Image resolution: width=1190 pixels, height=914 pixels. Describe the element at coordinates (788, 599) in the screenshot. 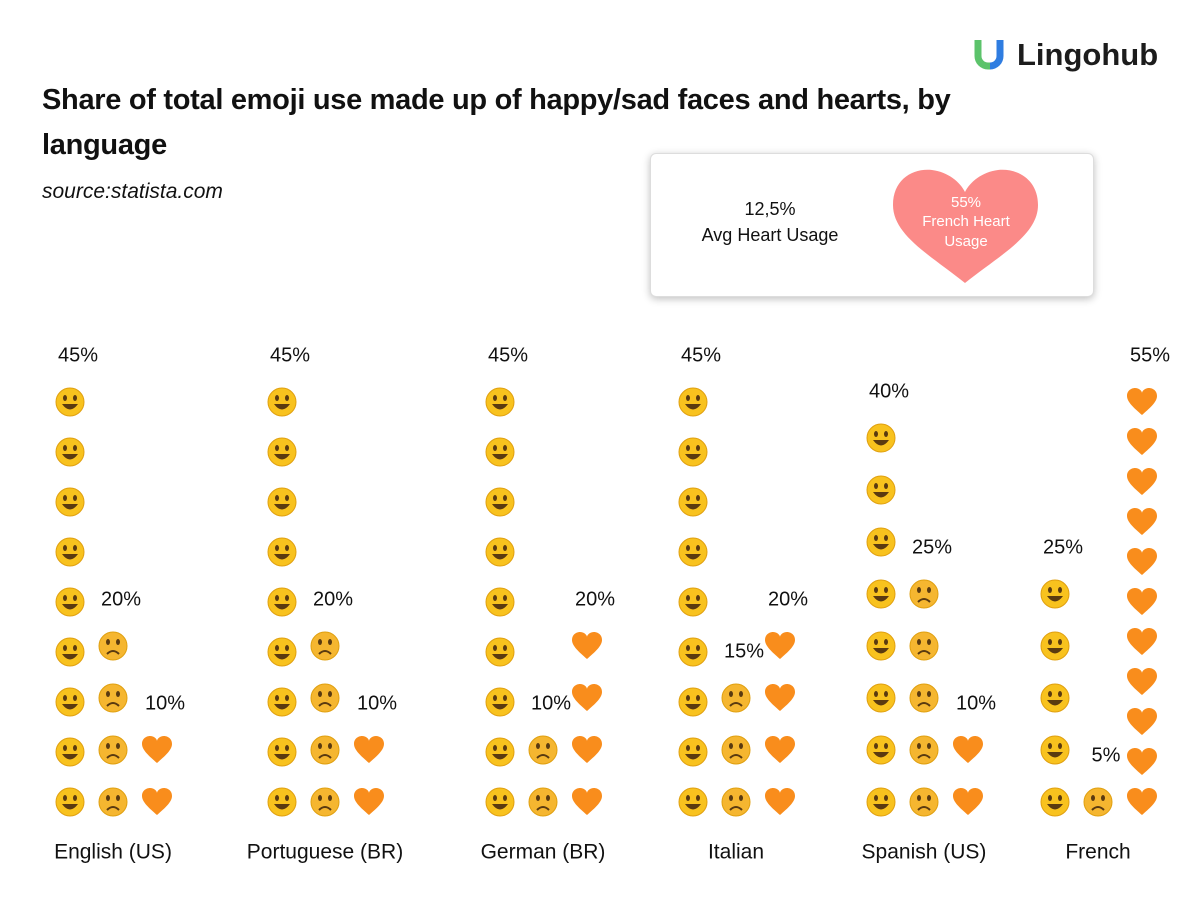

I see `value-label: 20%` at that location.